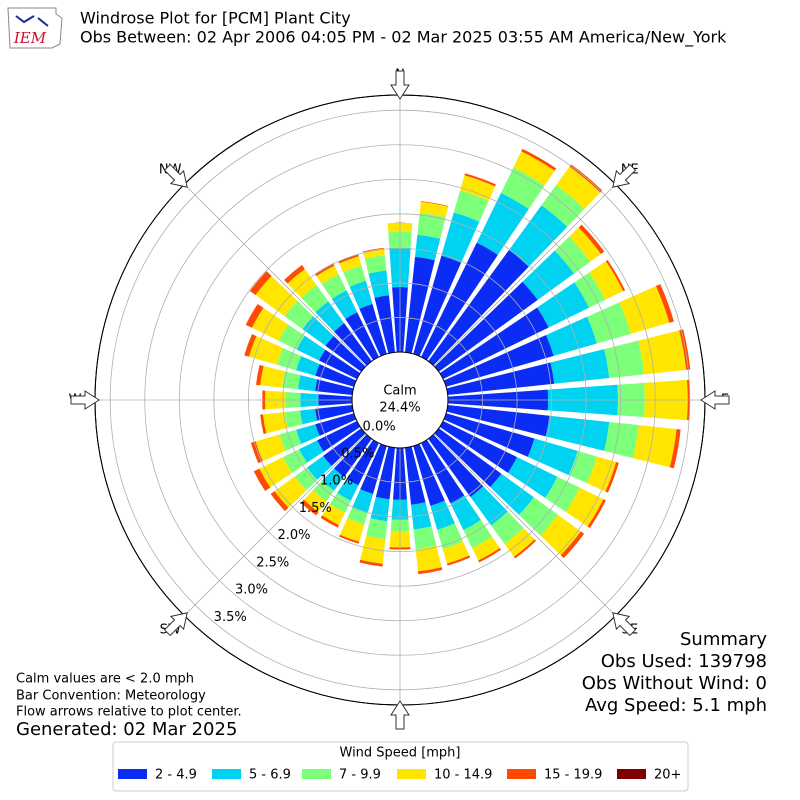 The height and width of the screenshot is (800, 800). I want to click on chart-title: Windrose Plot for [PCM] Plant City, so click(215, 18).